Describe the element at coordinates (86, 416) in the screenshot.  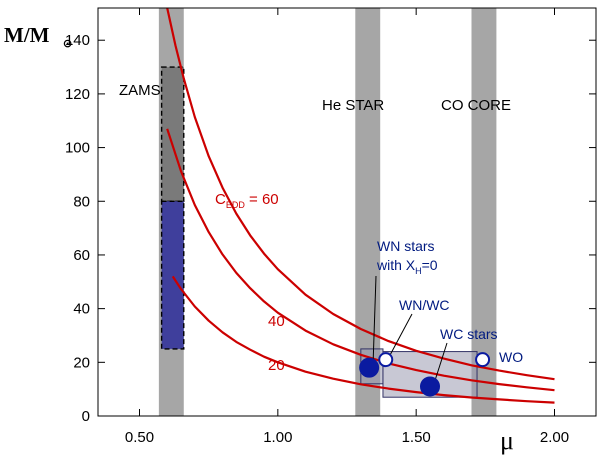
I see `y-tick-label: 0` at that location.